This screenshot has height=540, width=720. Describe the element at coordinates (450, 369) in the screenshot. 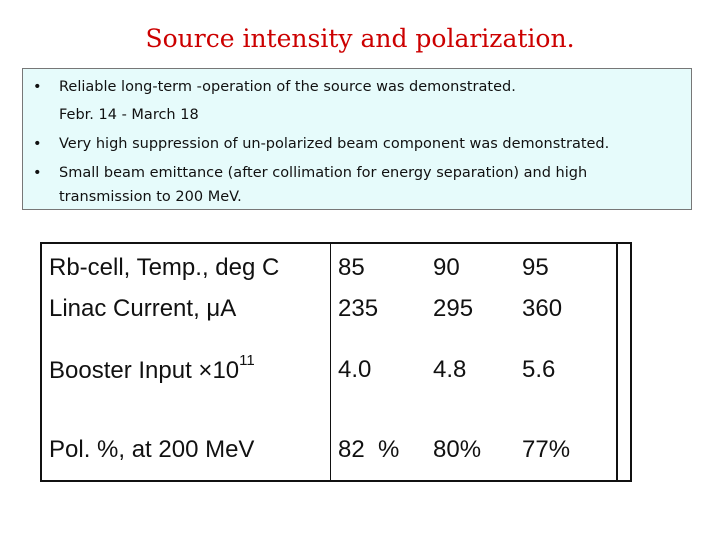

I see `table-cell: 4.8` at that location.